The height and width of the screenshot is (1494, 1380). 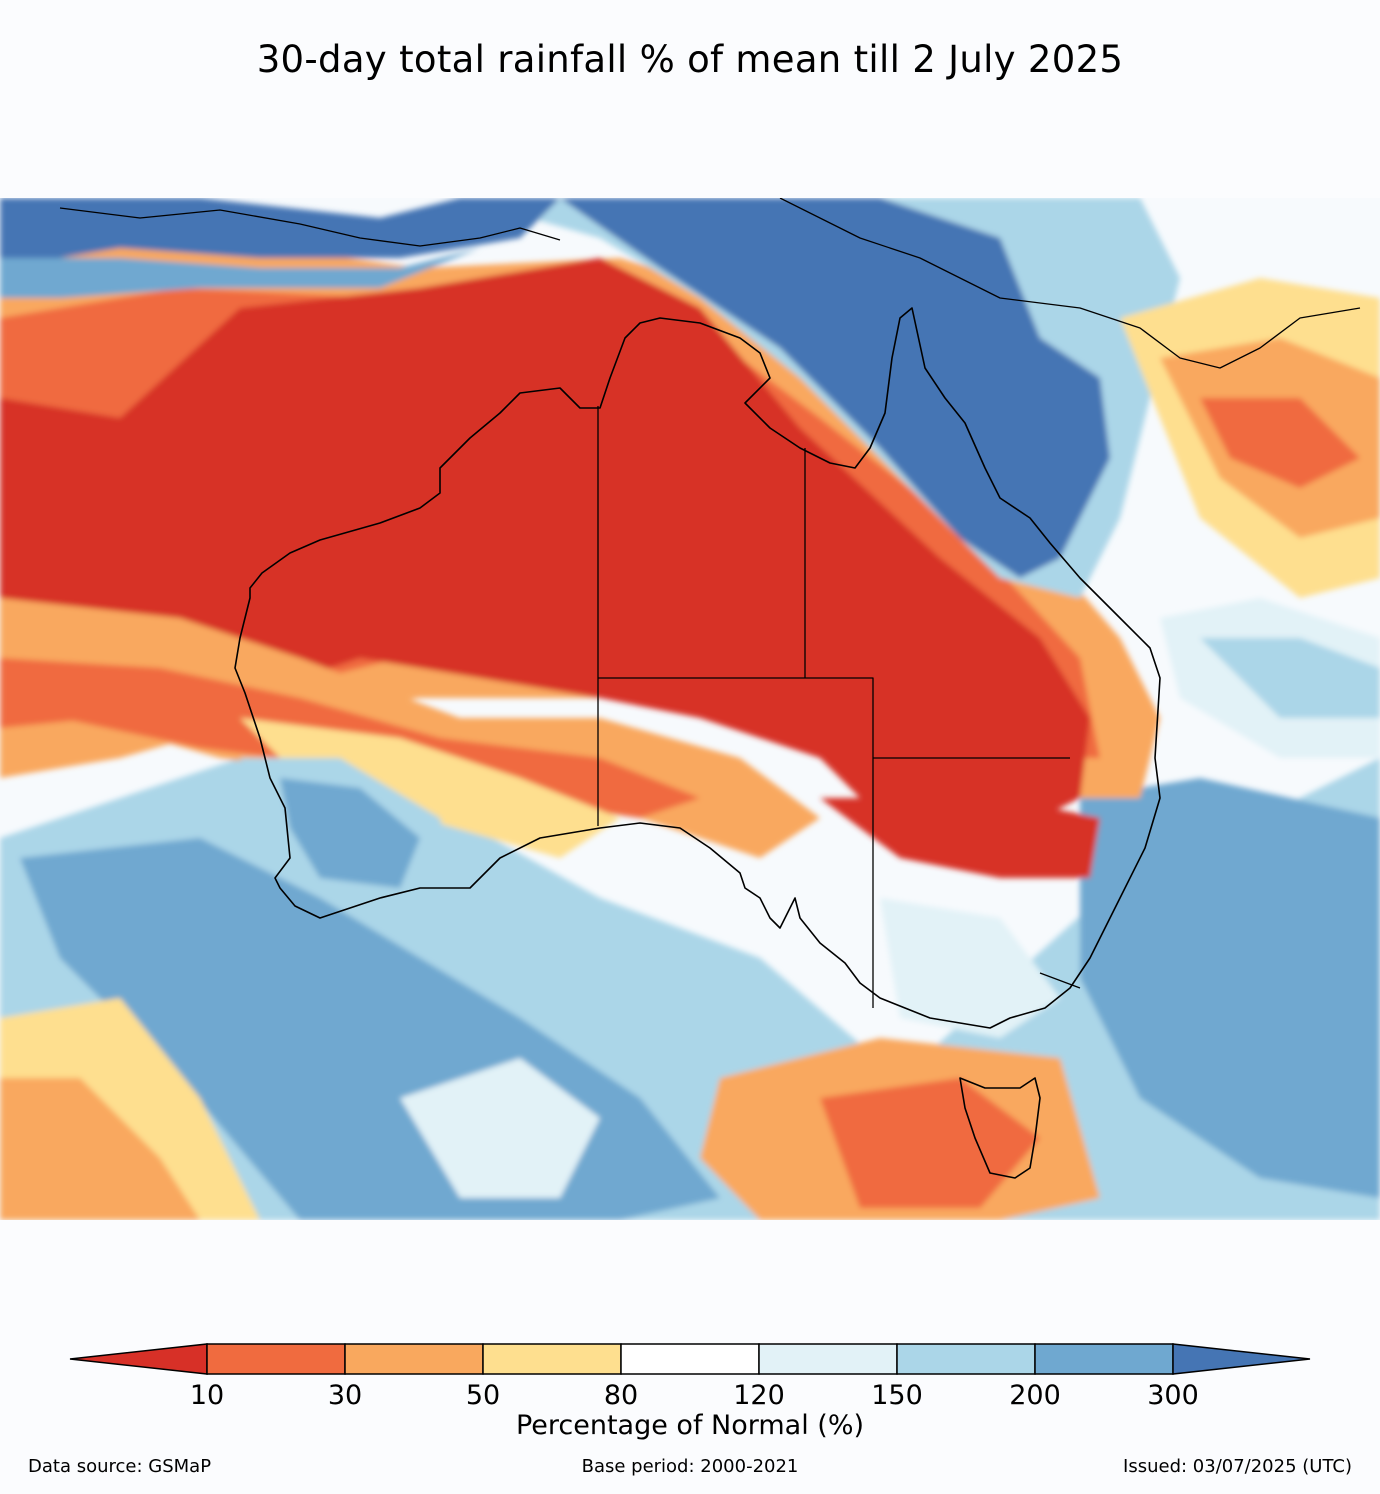 I want to click on base-period-note: Base period: 2000-2021, so click(x=690, y=1466).